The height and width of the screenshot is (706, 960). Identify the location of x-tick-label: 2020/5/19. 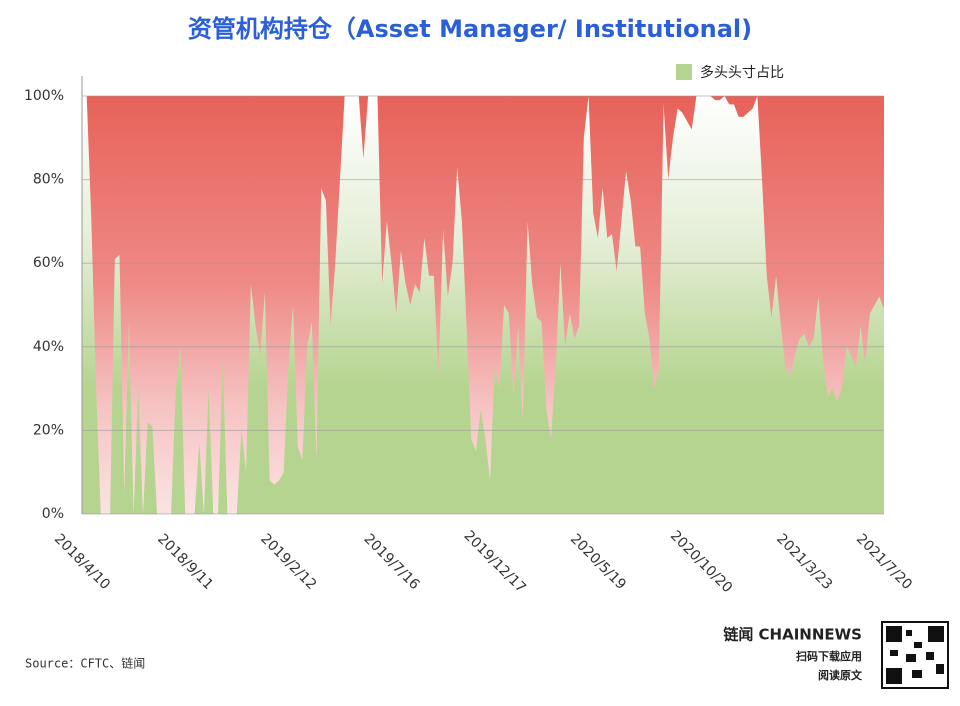
(598, 562).